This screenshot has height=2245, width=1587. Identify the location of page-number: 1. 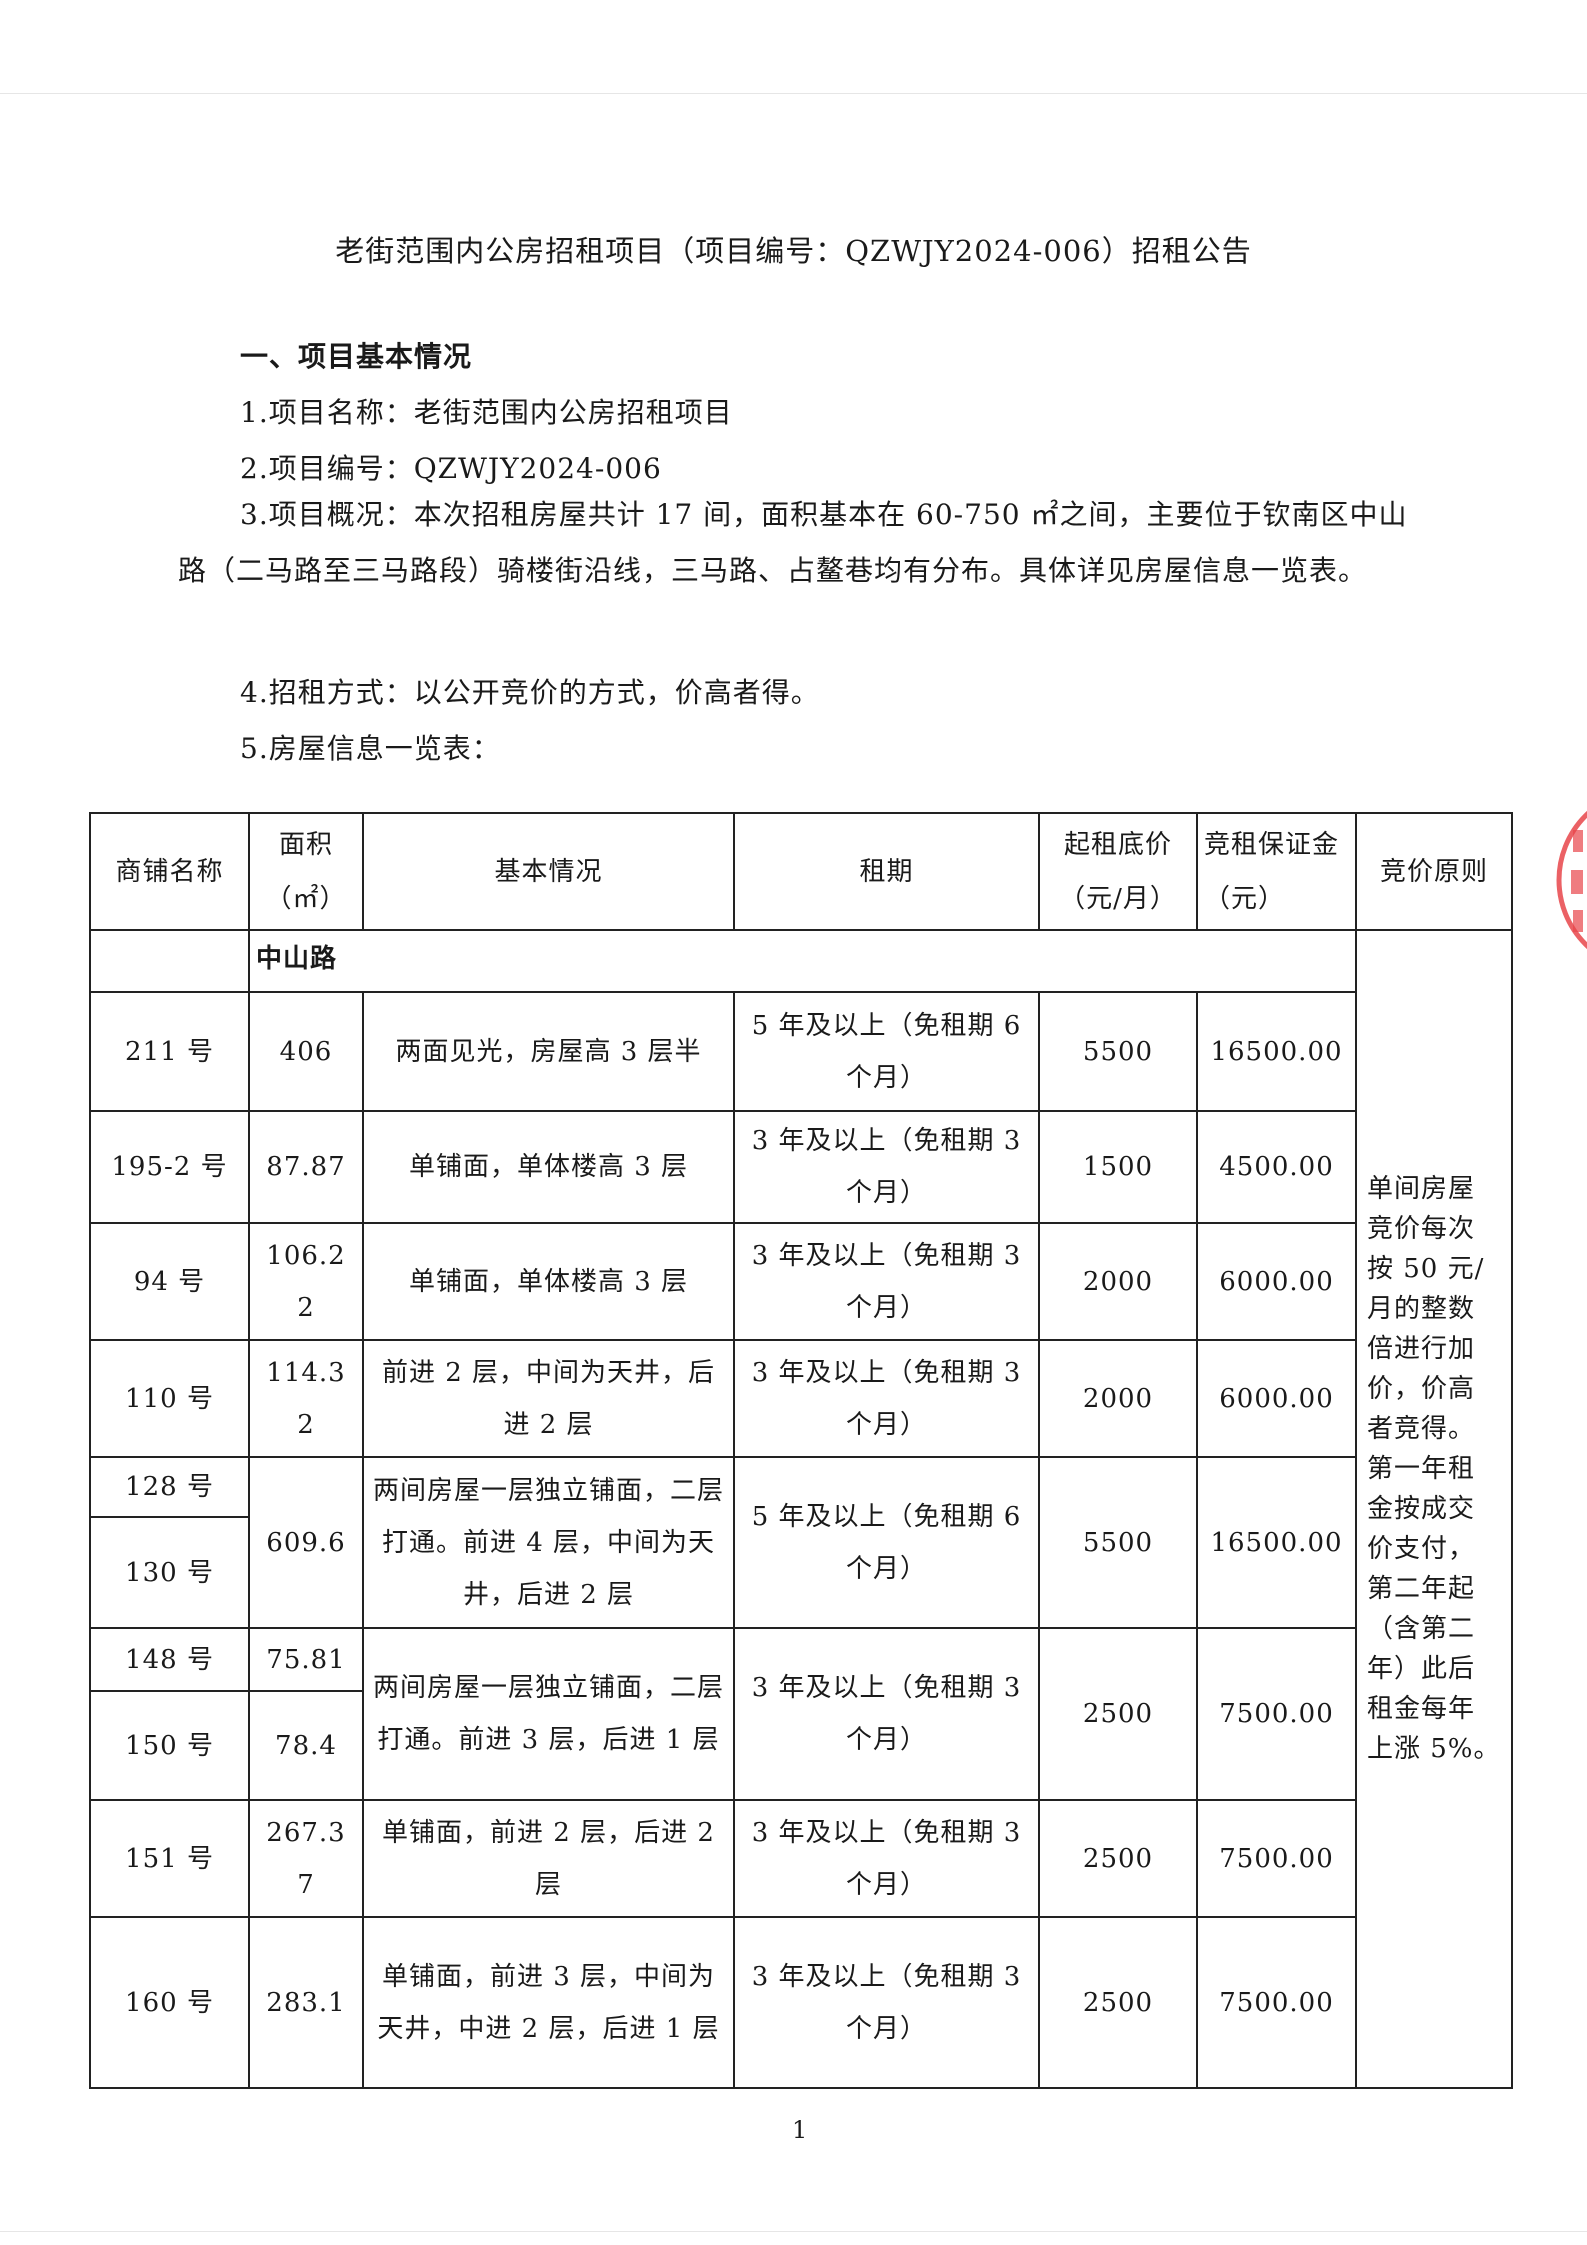
(800, 2130).